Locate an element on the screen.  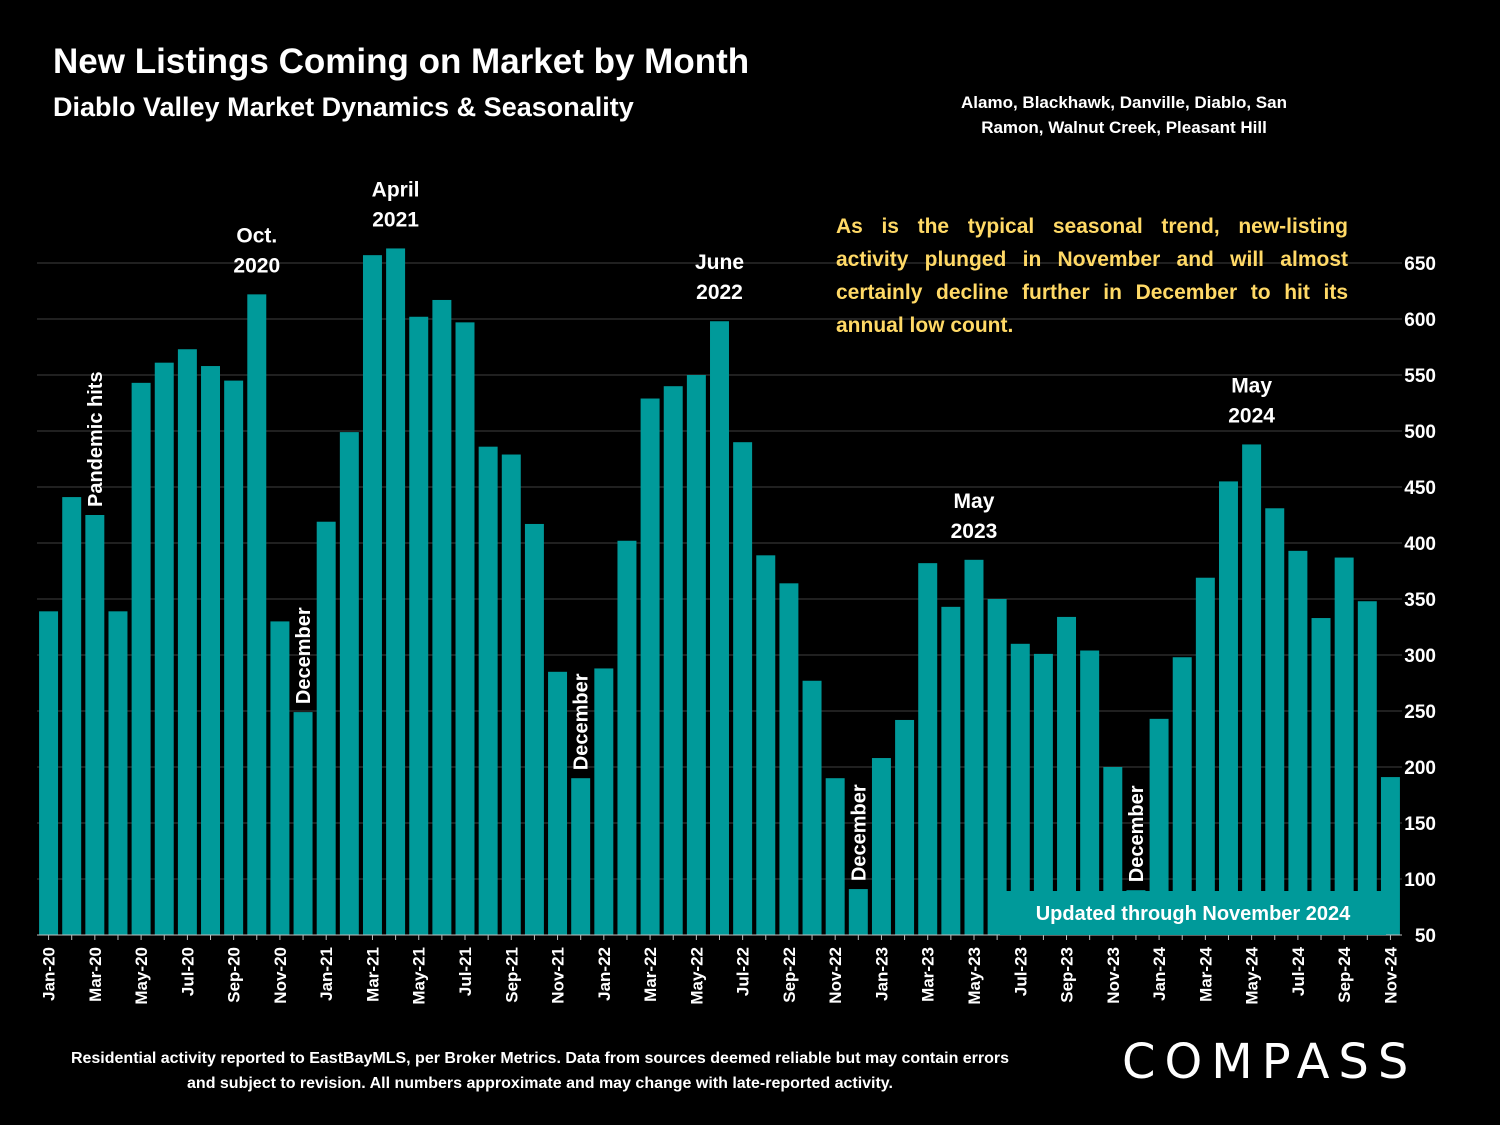
y-tick-label: 600 is located at coordinates (1420, 320).